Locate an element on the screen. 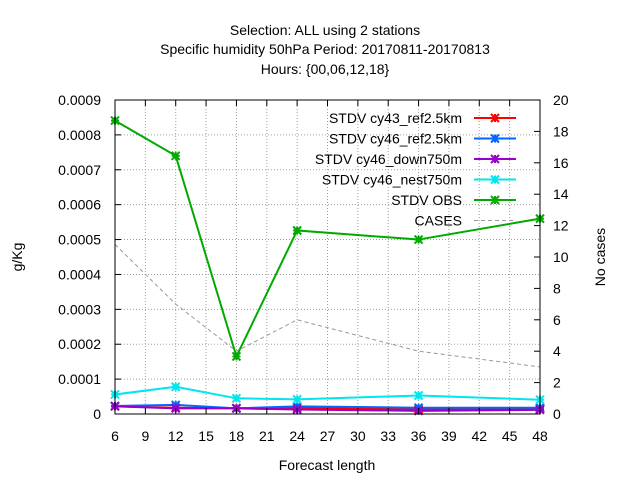 Image resolution: width=640 pixels, height=480 pixels. y-tick-label: 0.0008 is located at coordinates (79, 135).